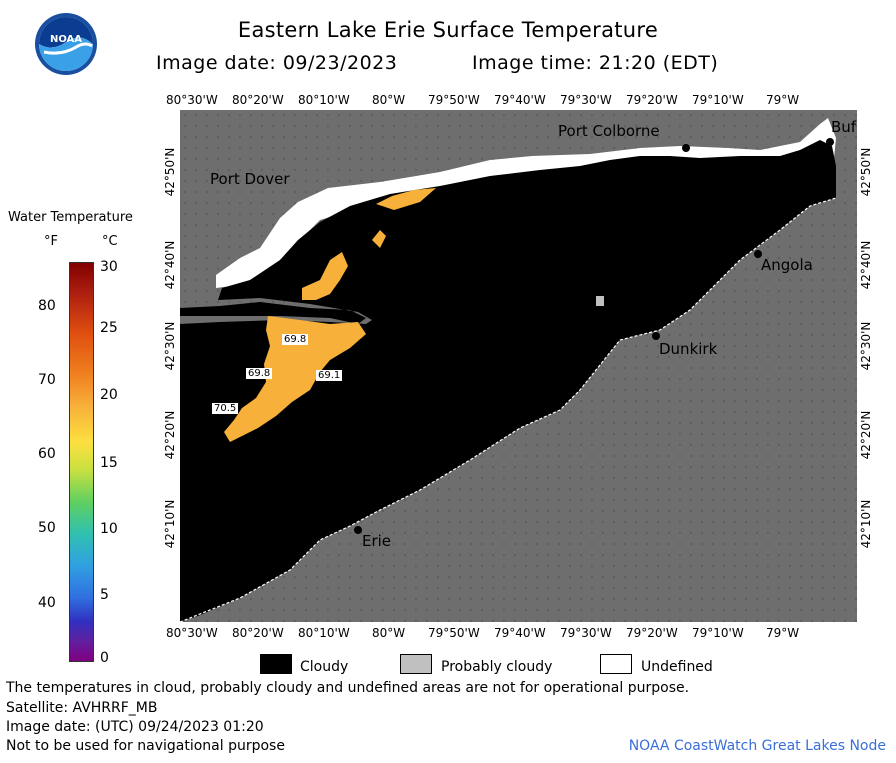  What do you see at coordinates (82, 708) in the screenshot?
I see `satellite-text: Satellite: AVHRRF_MB` at bounding box center [82, 708].